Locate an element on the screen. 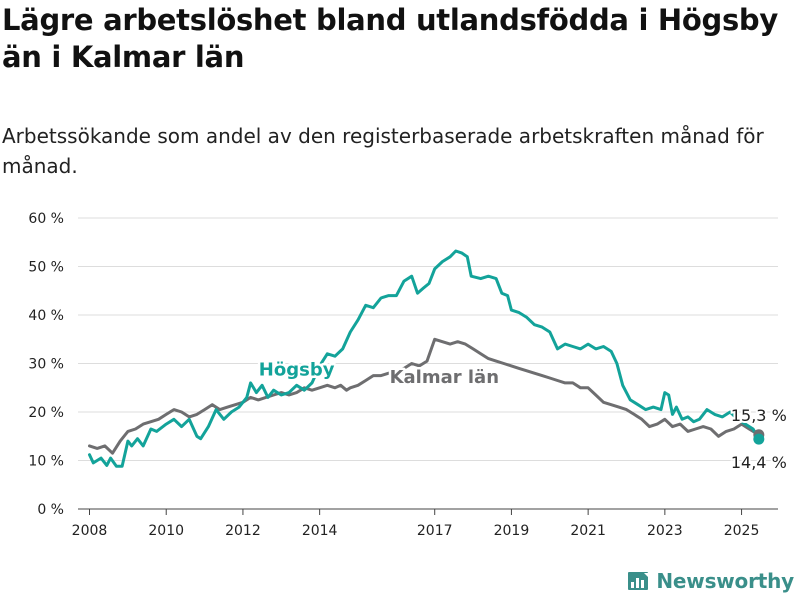 The height and width of the screenshot is (600, 800). x-tick-label: 2014 is located at coordinates (320, 531).